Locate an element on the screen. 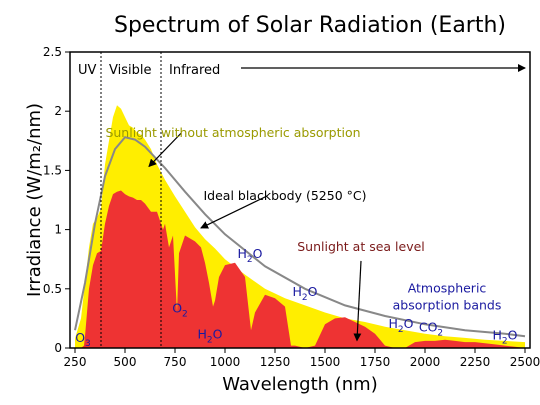 The image size is (540, 405). region-label-infrared: Infrared is located at coordinates (194, 70).